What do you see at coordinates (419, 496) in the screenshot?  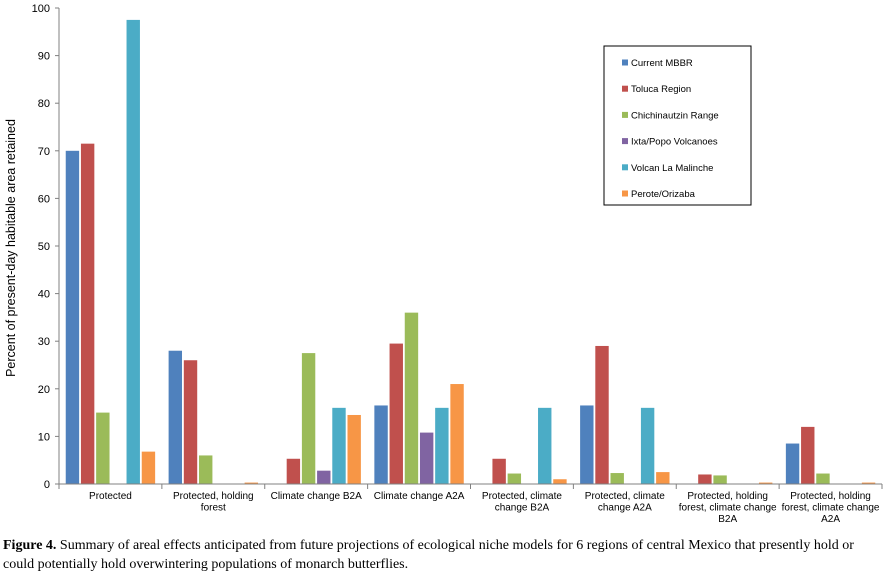 I see `x-category-label: Climate change A2A` at bounding box center [419, 496].